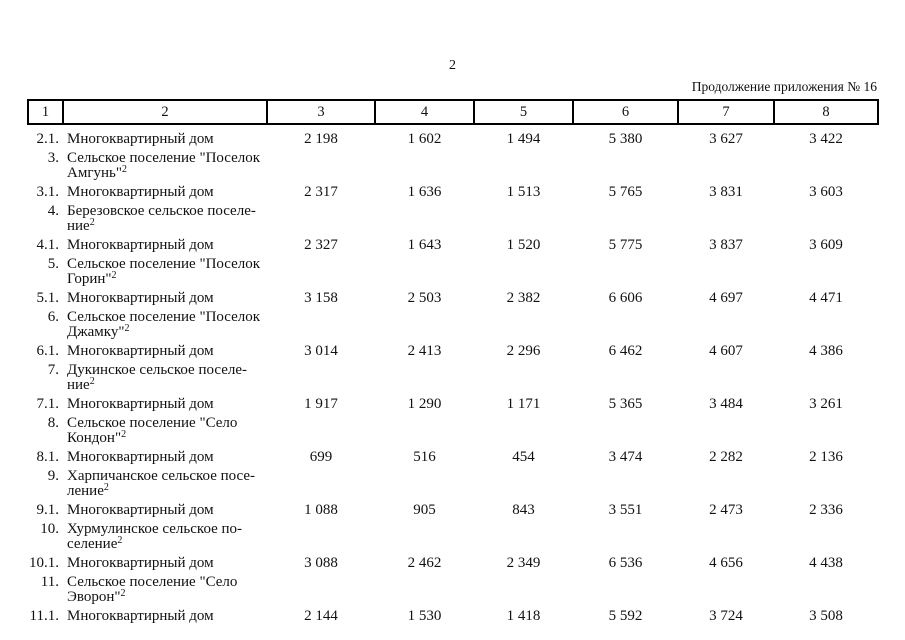 Image resolution: width=905 pixels, height=640 pixels. Describe the element at coordinates (826, 510) in the screenshot. I see `value-cell: 2 336` at that location.